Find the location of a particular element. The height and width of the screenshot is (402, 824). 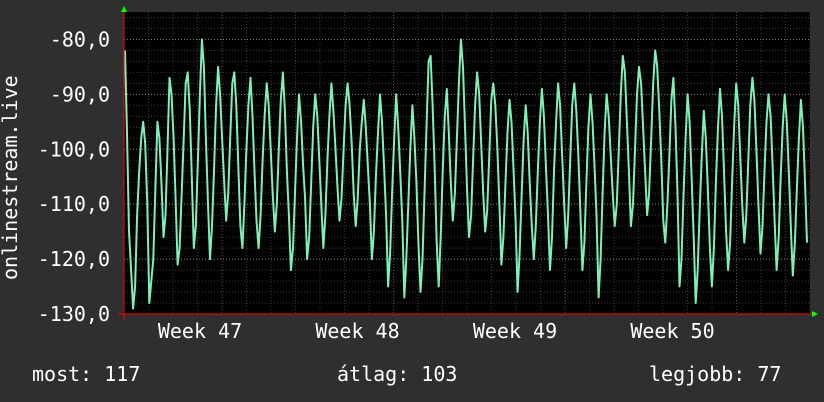

x-tick-label: Week 47 is located at coordinates (200, 331).